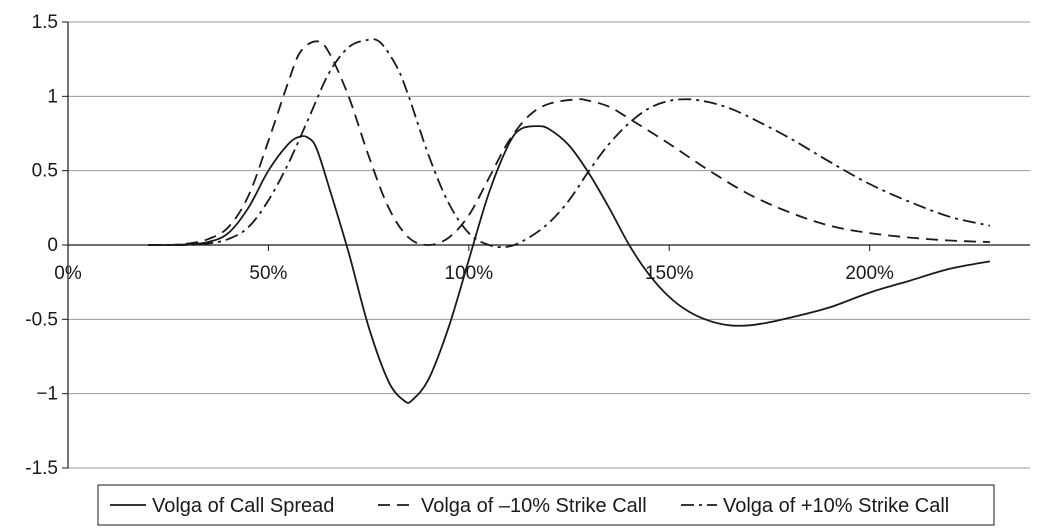 The height and width of the screenshot is (532, 1042). Describe the element at coordinates (869, 273) in the screenshot. I see `x-tick-label-4: 200%` at that location.